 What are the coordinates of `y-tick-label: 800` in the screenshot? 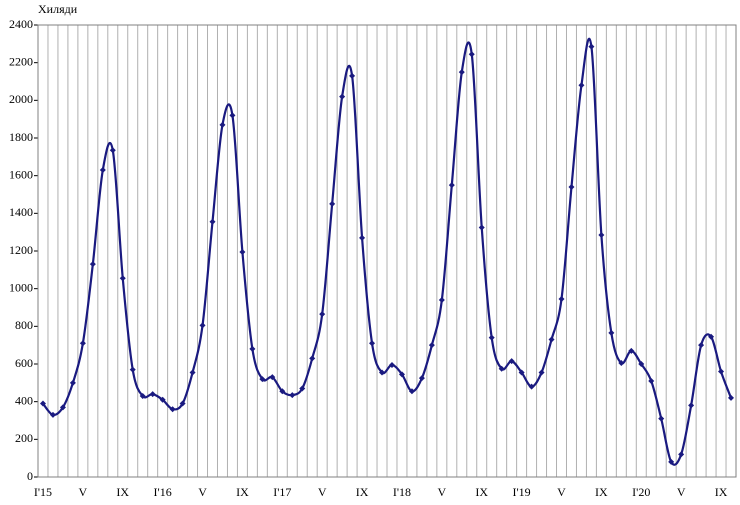 It's located at (24, 325).